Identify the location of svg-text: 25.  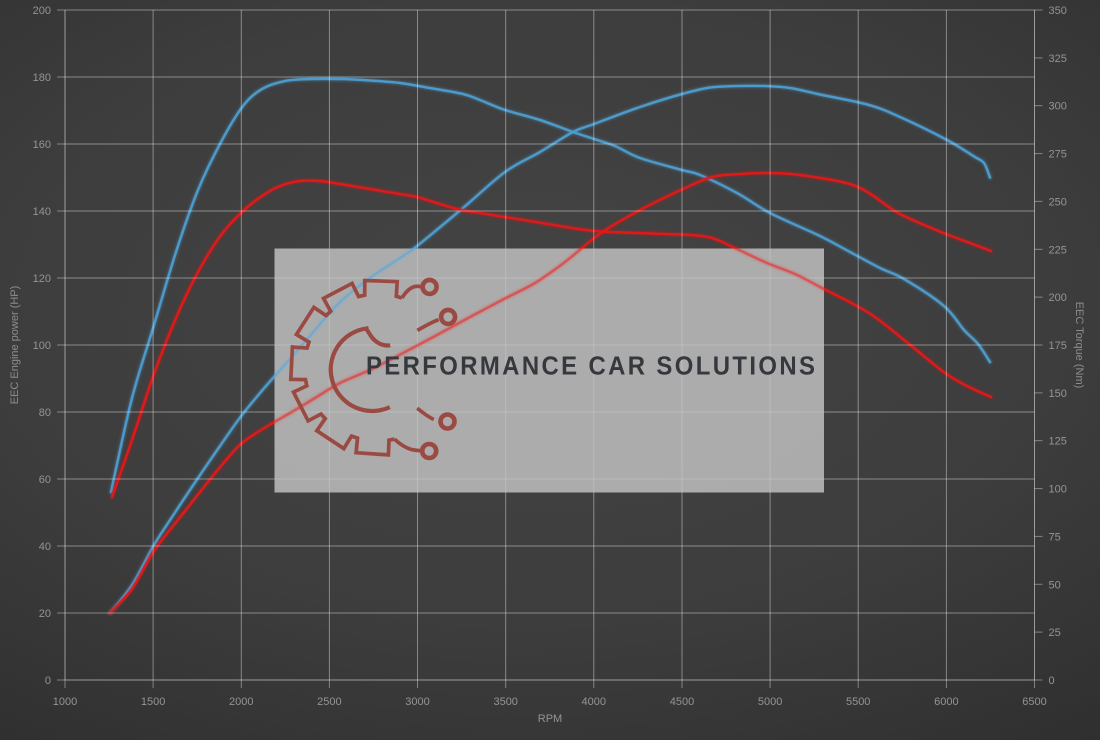
(1055, 633).